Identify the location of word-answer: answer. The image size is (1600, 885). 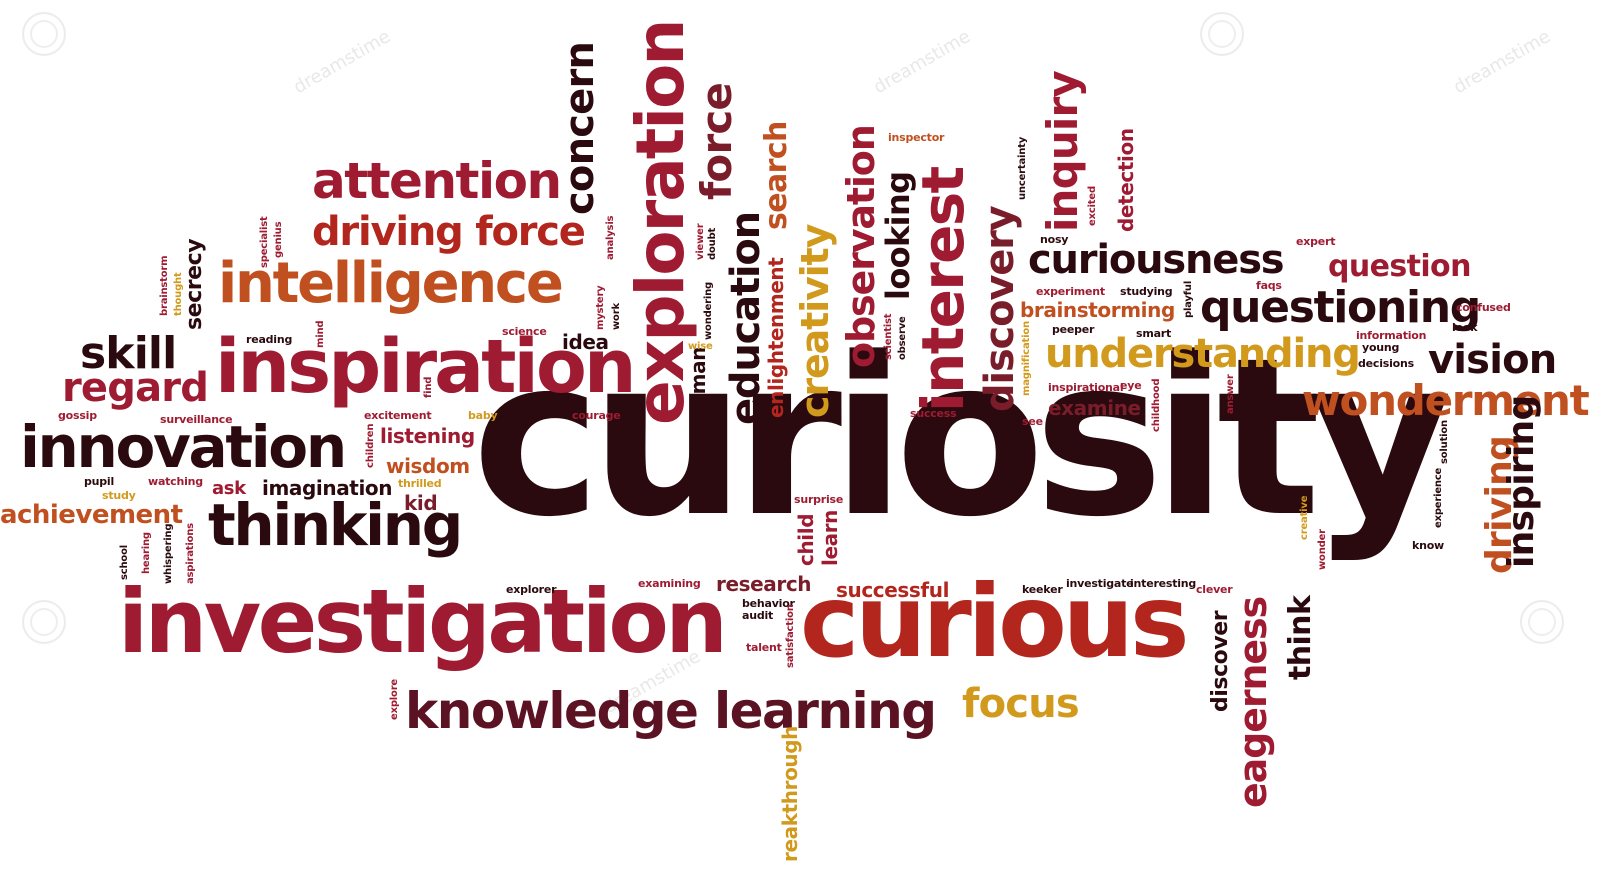
(1230, 394).